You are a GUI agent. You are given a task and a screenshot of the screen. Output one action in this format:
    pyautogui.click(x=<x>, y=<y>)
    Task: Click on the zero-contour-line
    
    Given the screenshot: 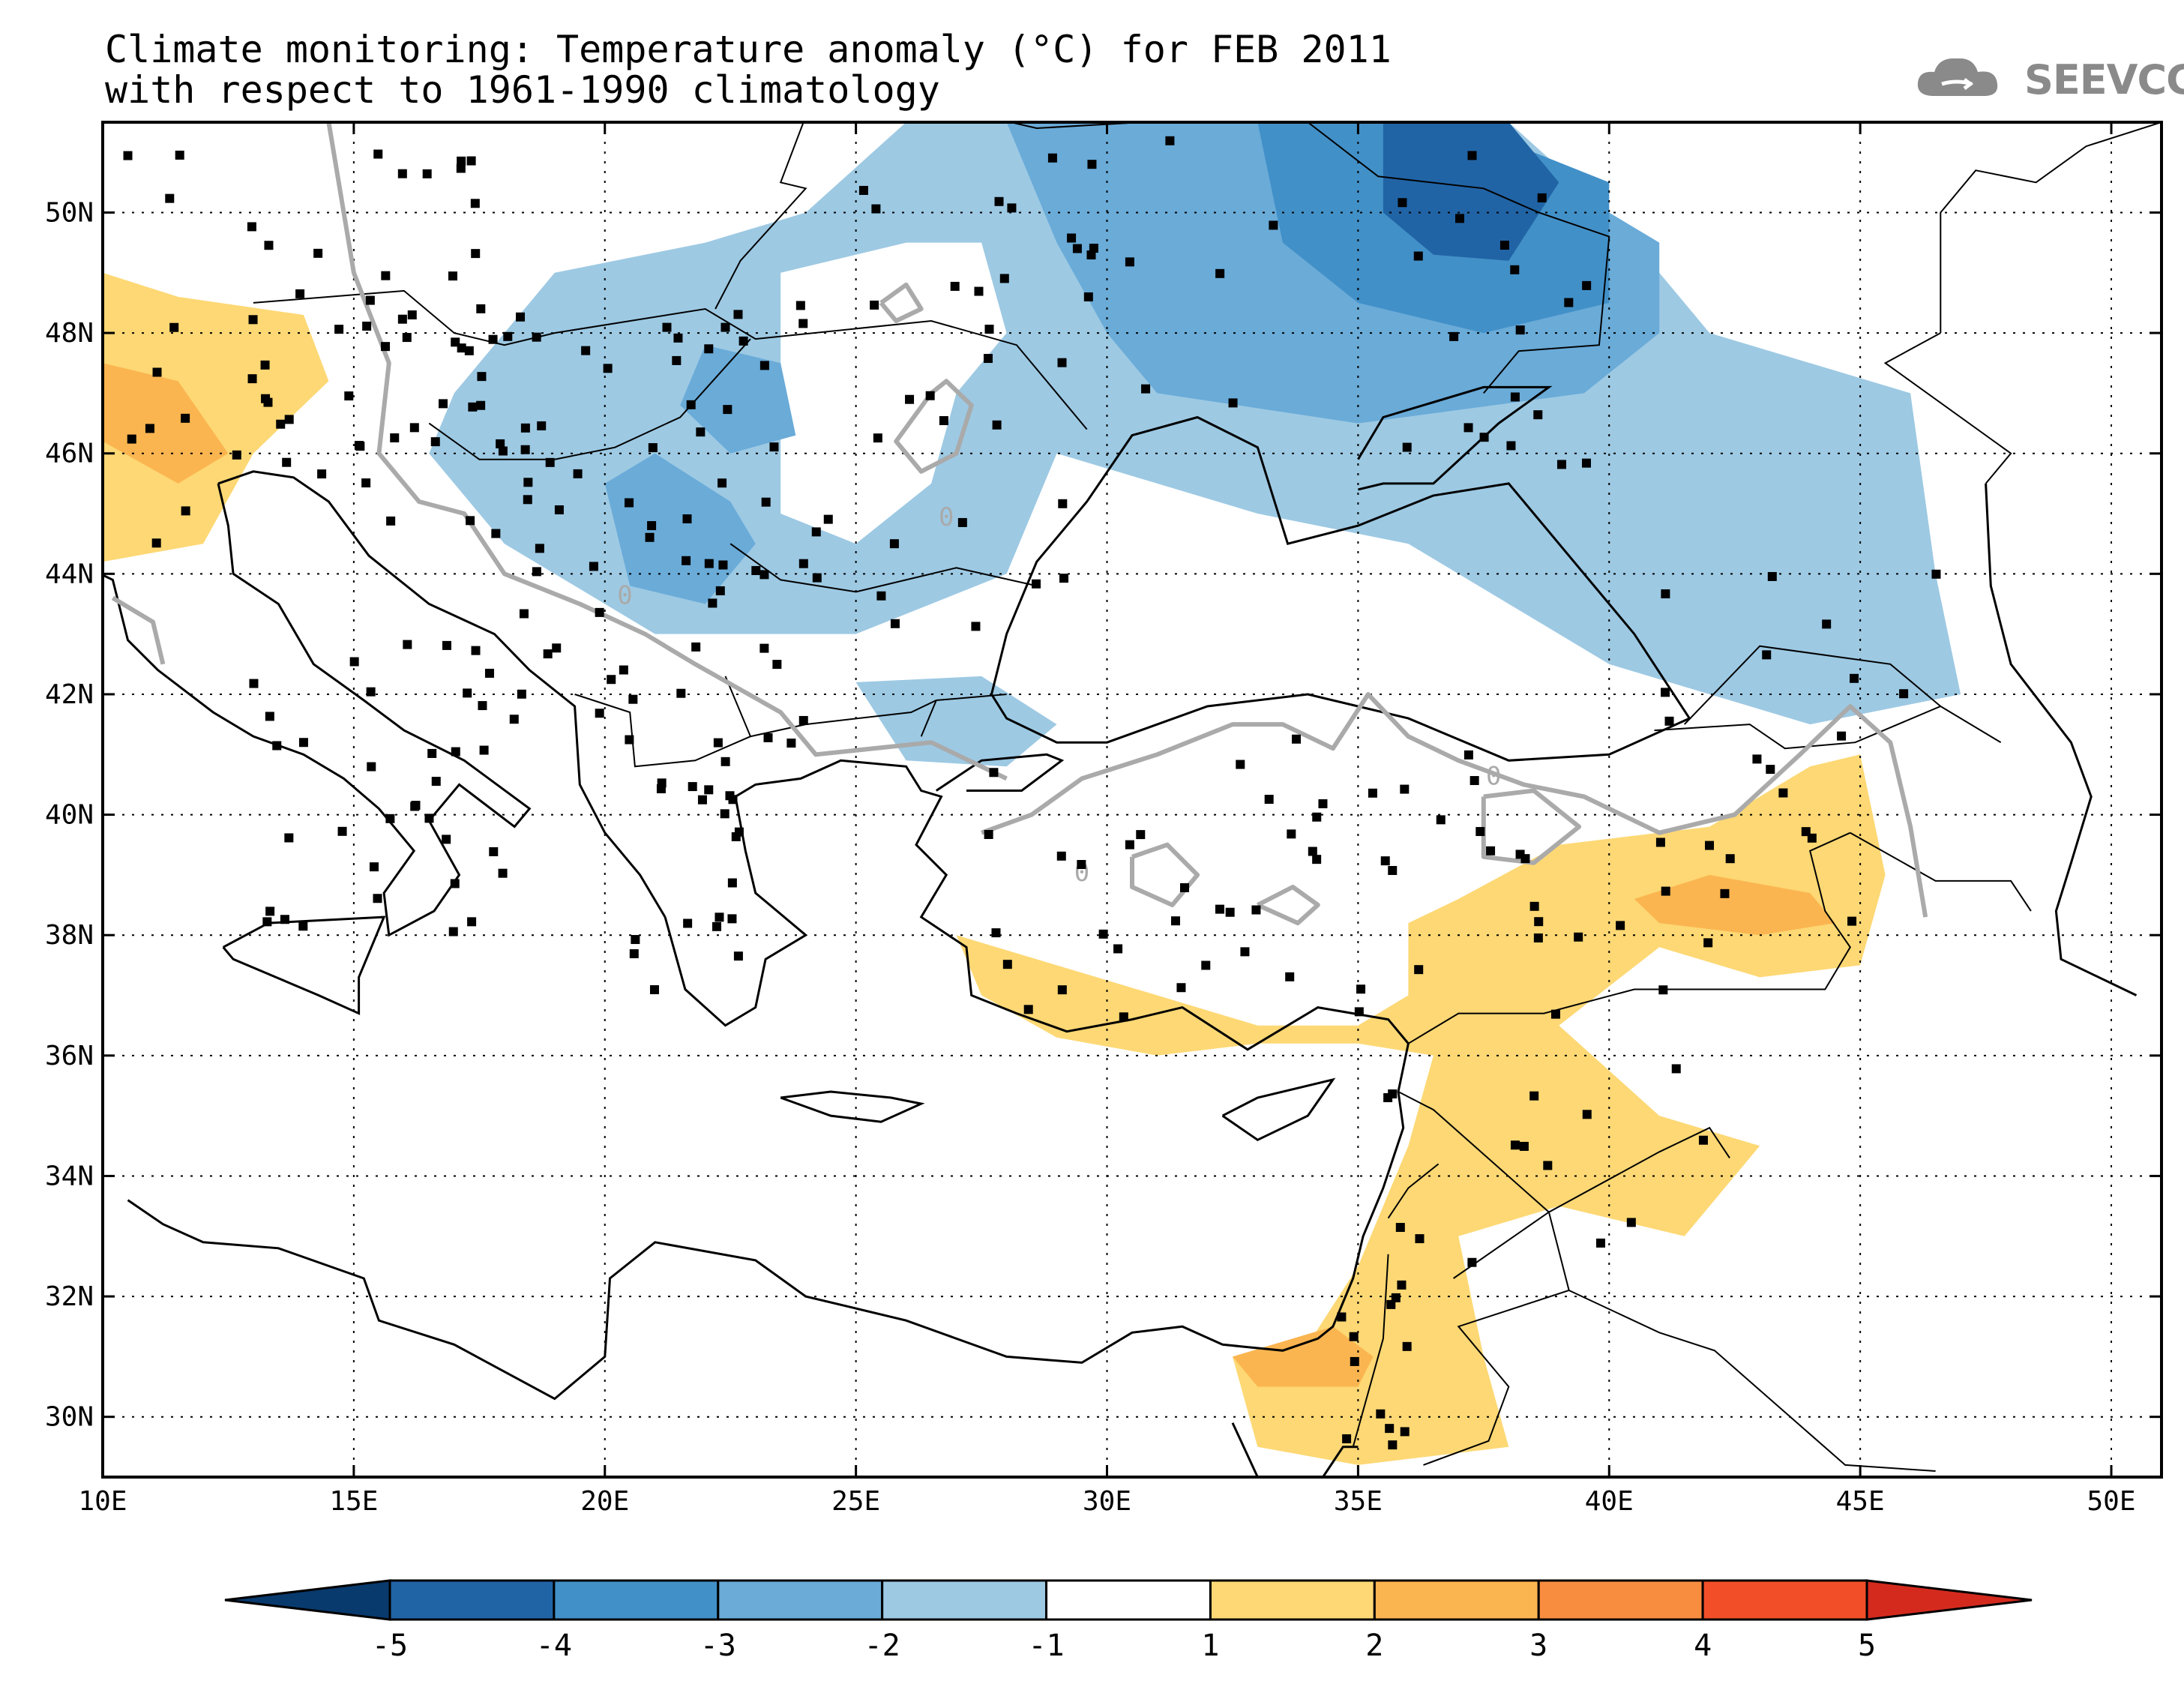 What is the action you would take?
    pyautogui.click(x=1288, y=905)
    